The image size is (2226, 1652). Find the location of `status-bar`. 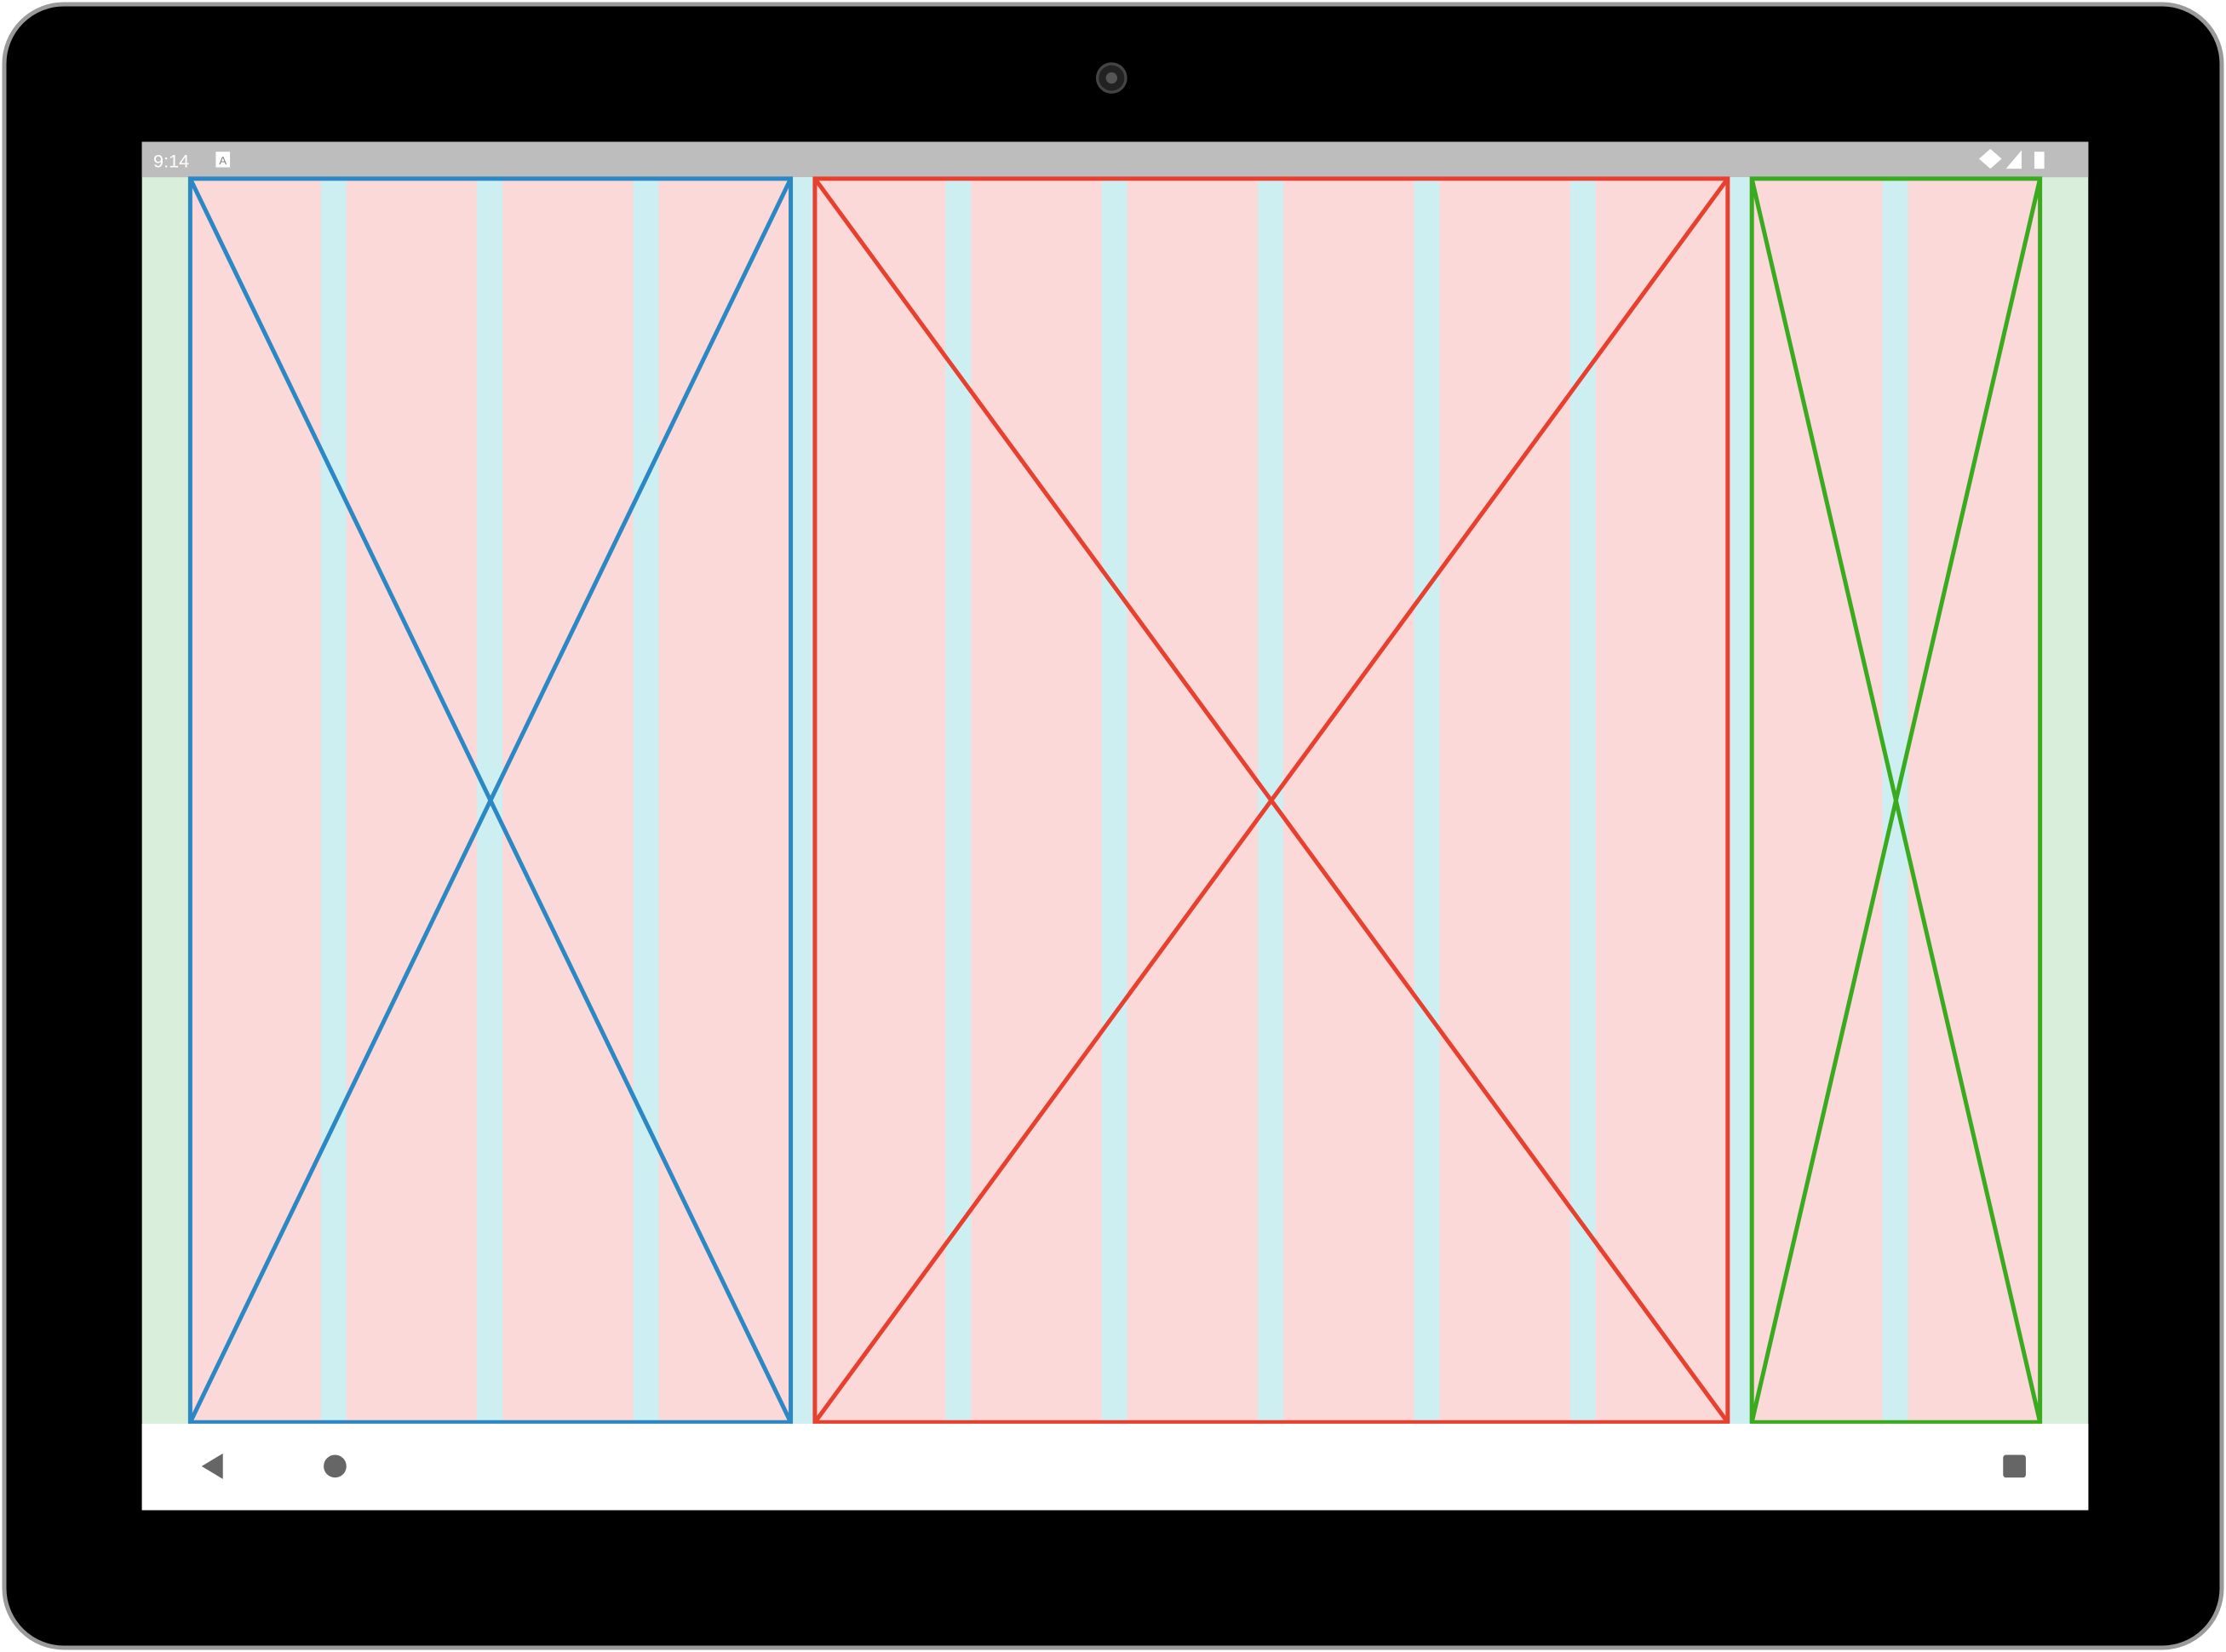

status-bar is located at coordinates (1115, 159).